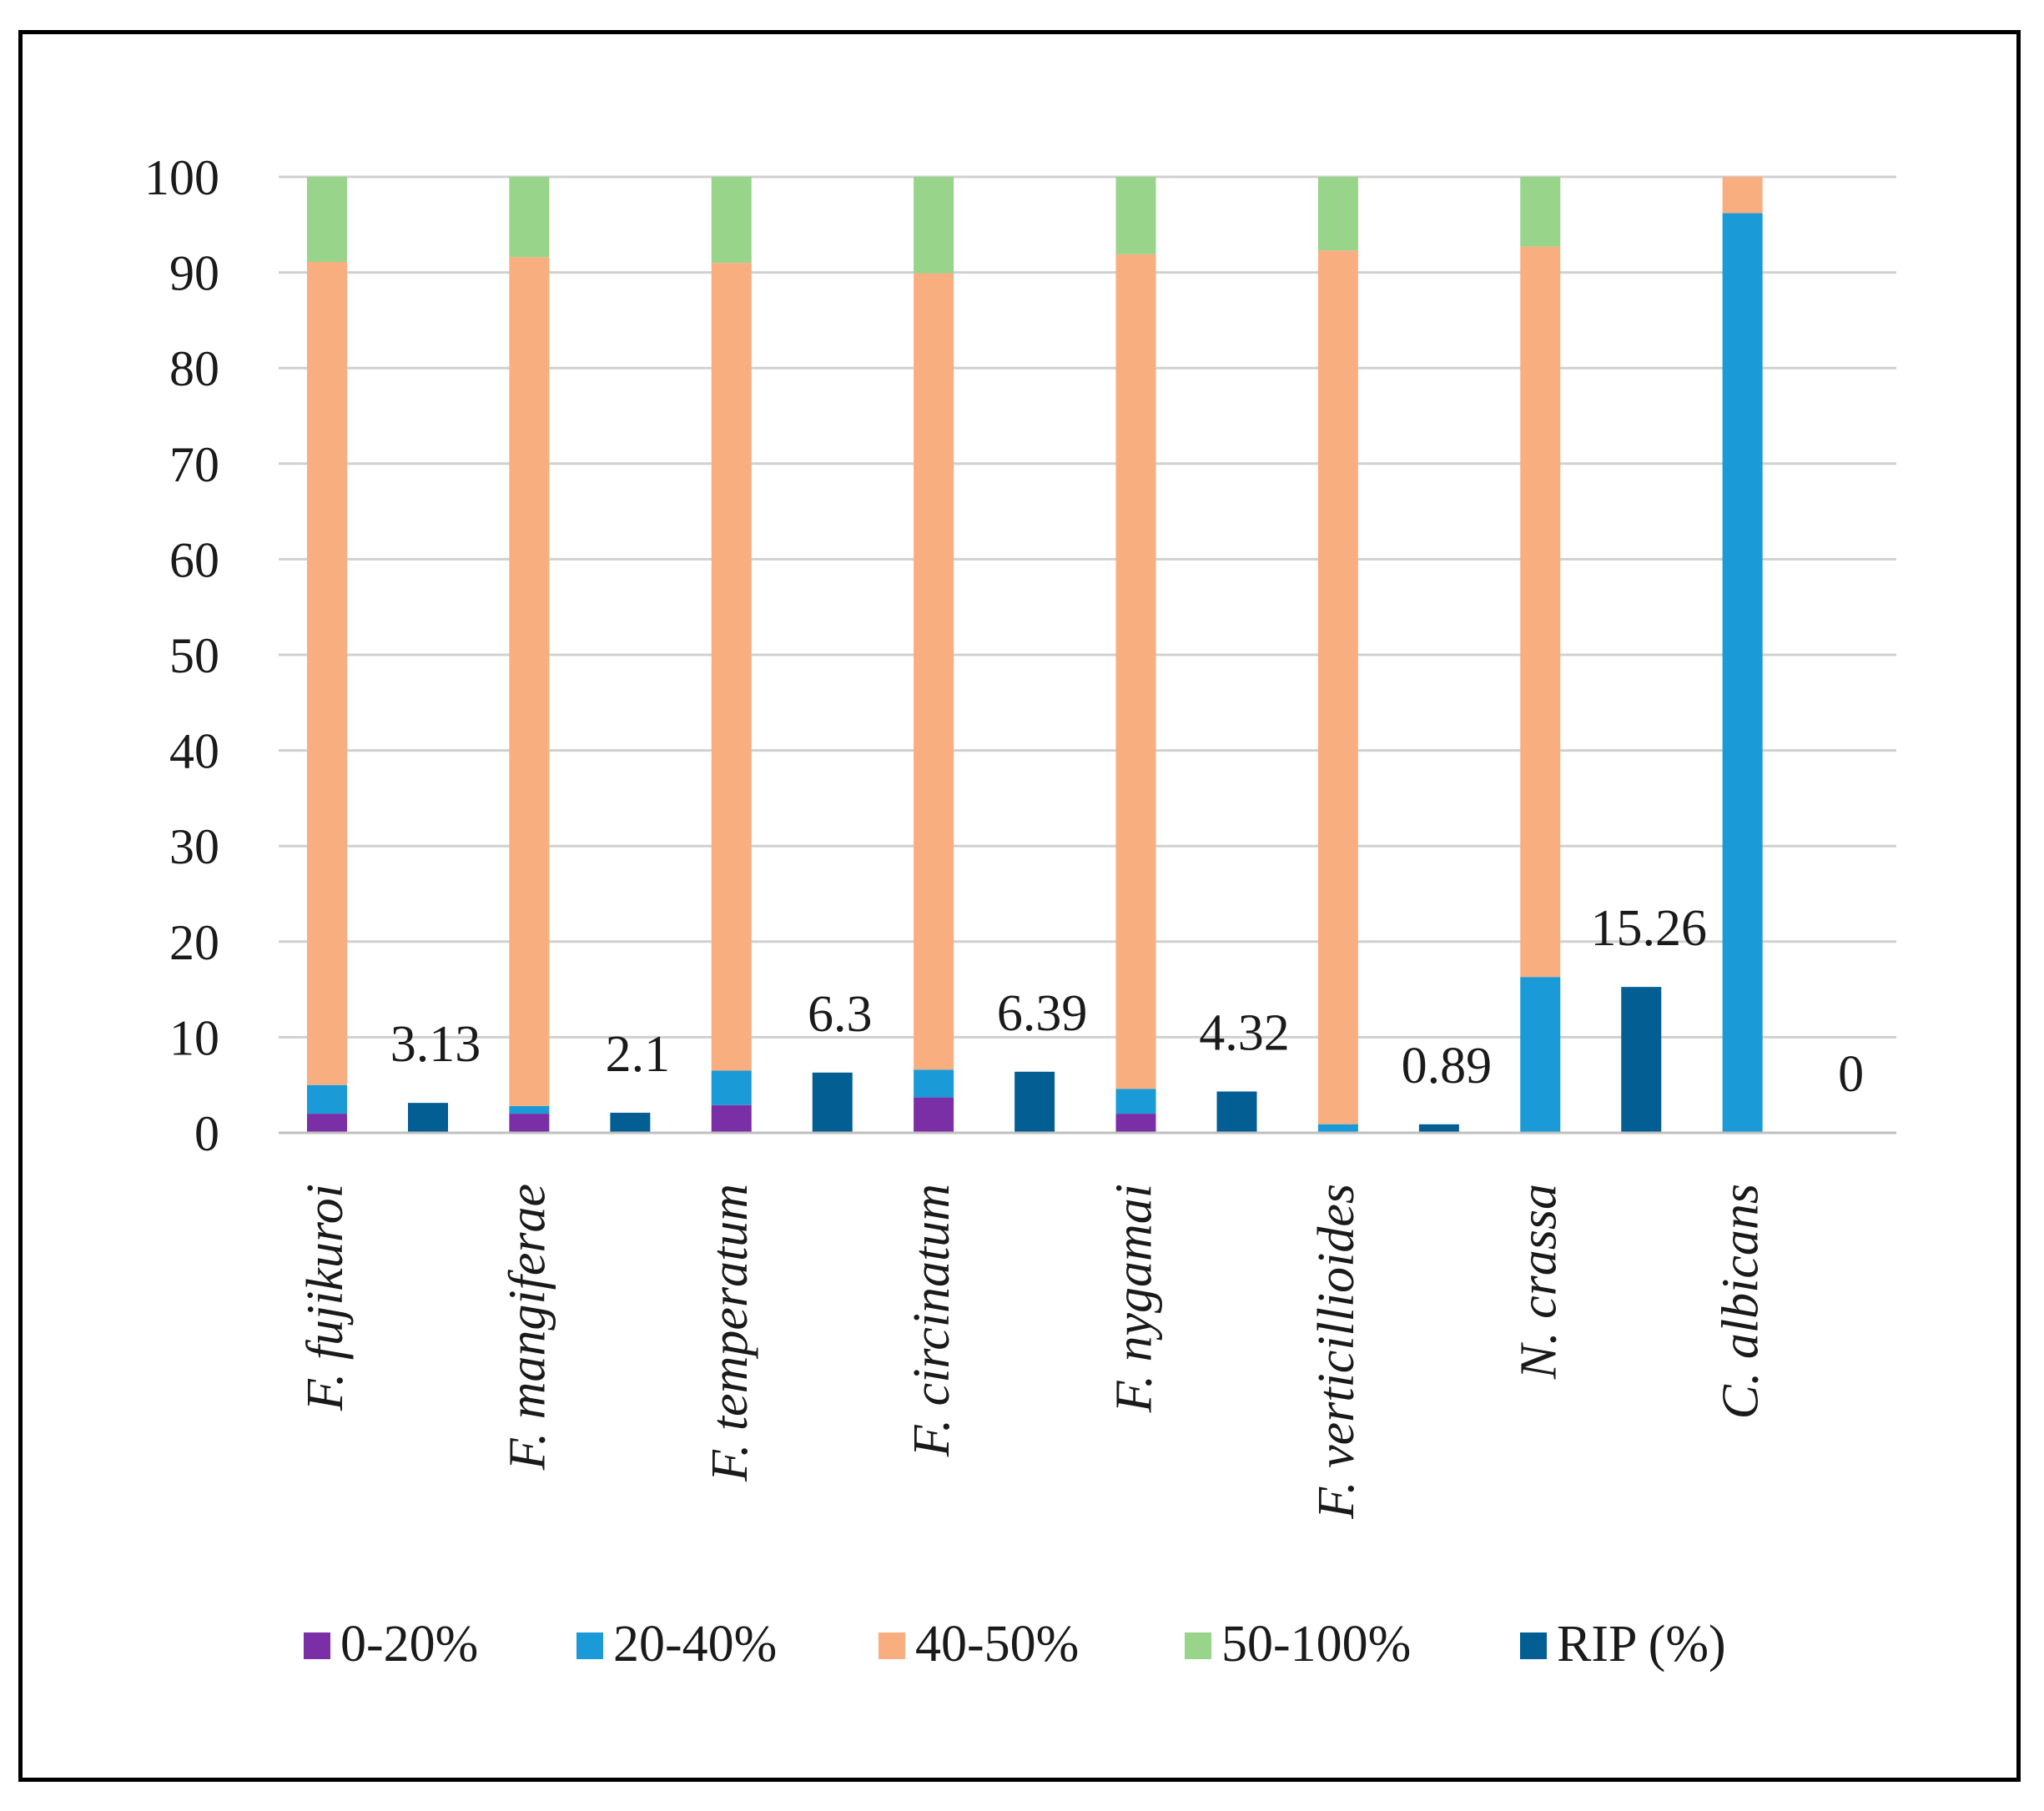 The width and height of the screenshot is (2044, 1811). What do you see at coordinates (527, 1327) in the screenshot?
I see `category-label: F. mangiferae` at bounding box center [527, 1327].